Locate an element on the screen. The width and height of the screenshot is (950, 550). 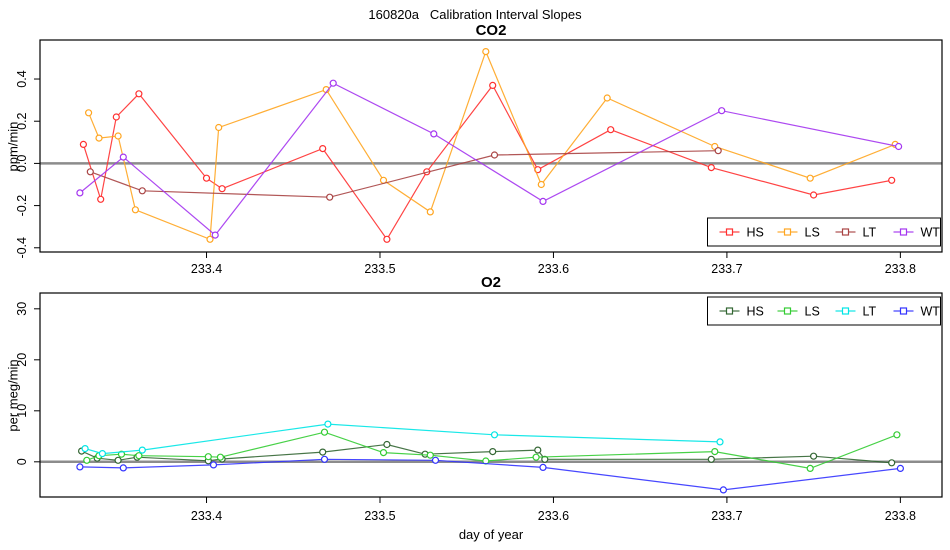
o2-x-tick-label: 233.7 is located at coordinates (726, 516).